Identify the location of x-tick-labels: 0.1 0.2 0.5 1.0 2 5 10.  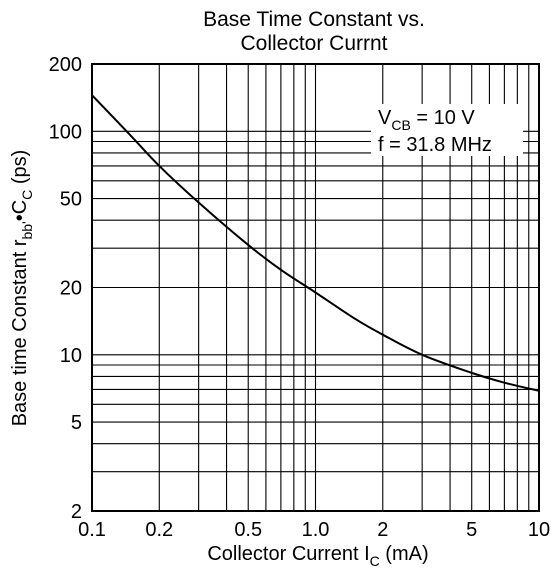
(314, 530).